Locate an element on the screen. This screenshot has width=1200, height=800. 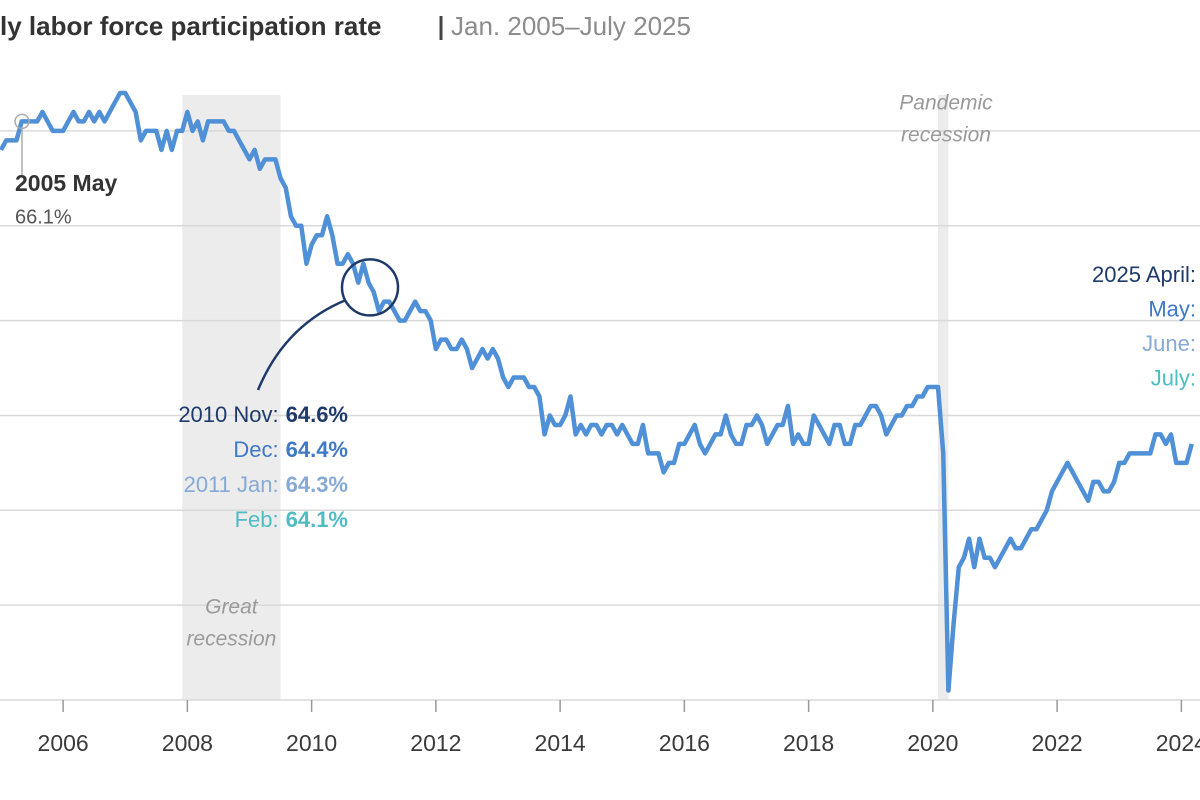
callout-label: 2010 Nov: is located at coordinates (228, 414).